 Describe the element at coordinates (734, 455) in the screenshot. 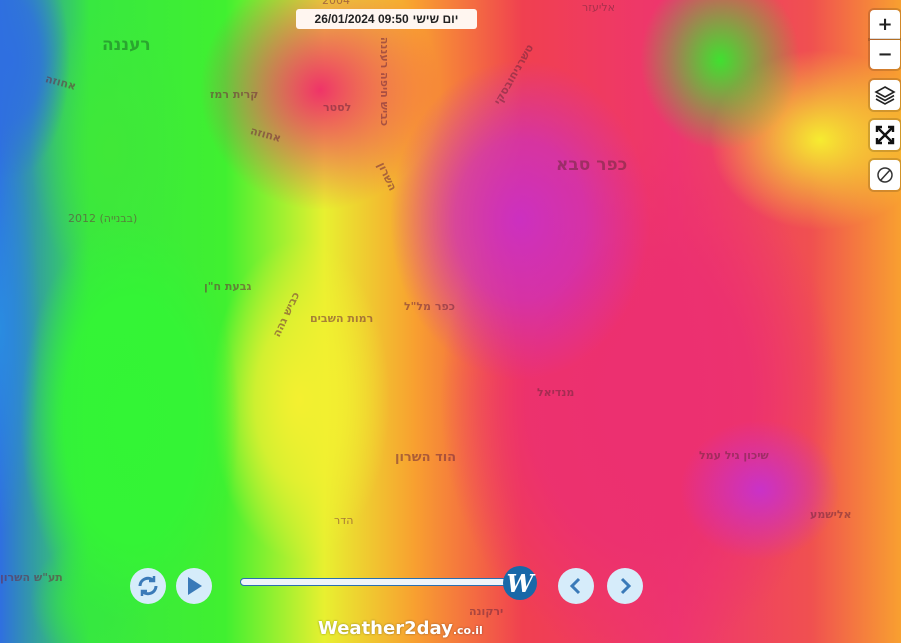

I see `map-label: שיכון גיל עמל` at that location.